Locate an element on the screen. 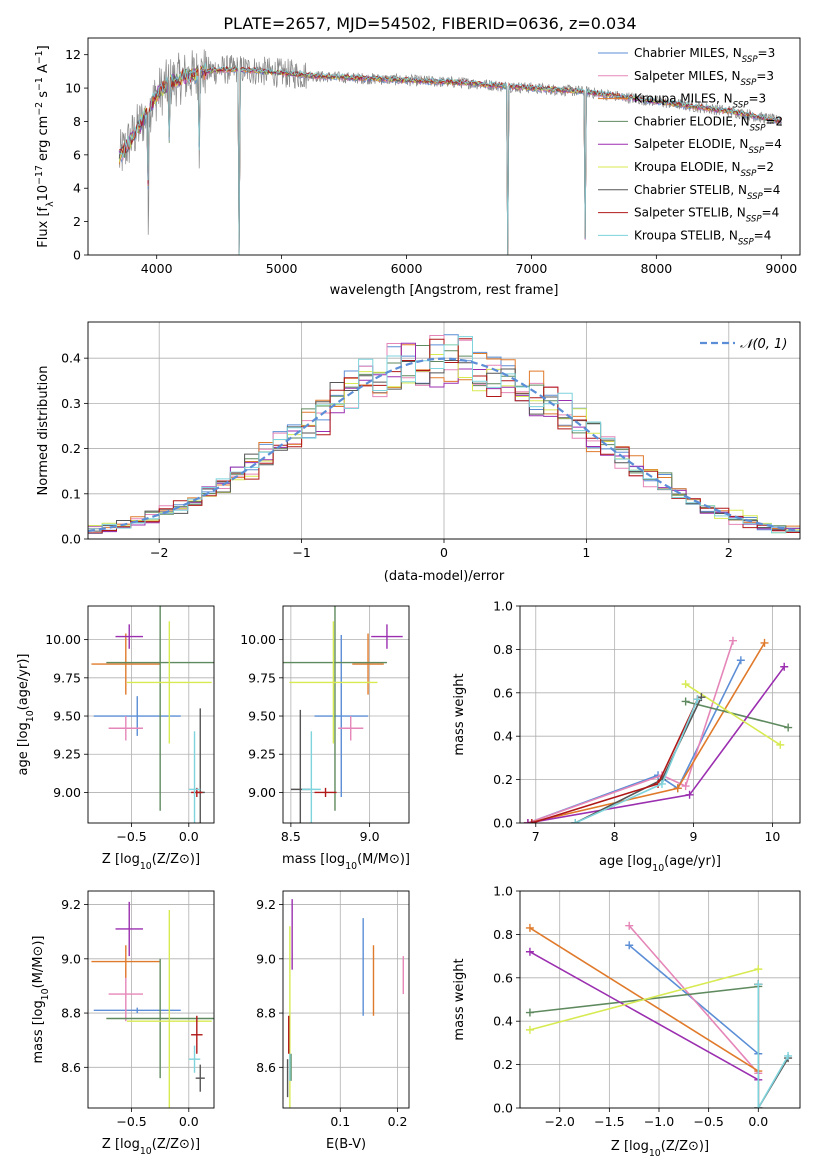 This screenshot has width=819, height=1170. legend-text: Salpeter STELIB, N is located at coordinates (690, 213).